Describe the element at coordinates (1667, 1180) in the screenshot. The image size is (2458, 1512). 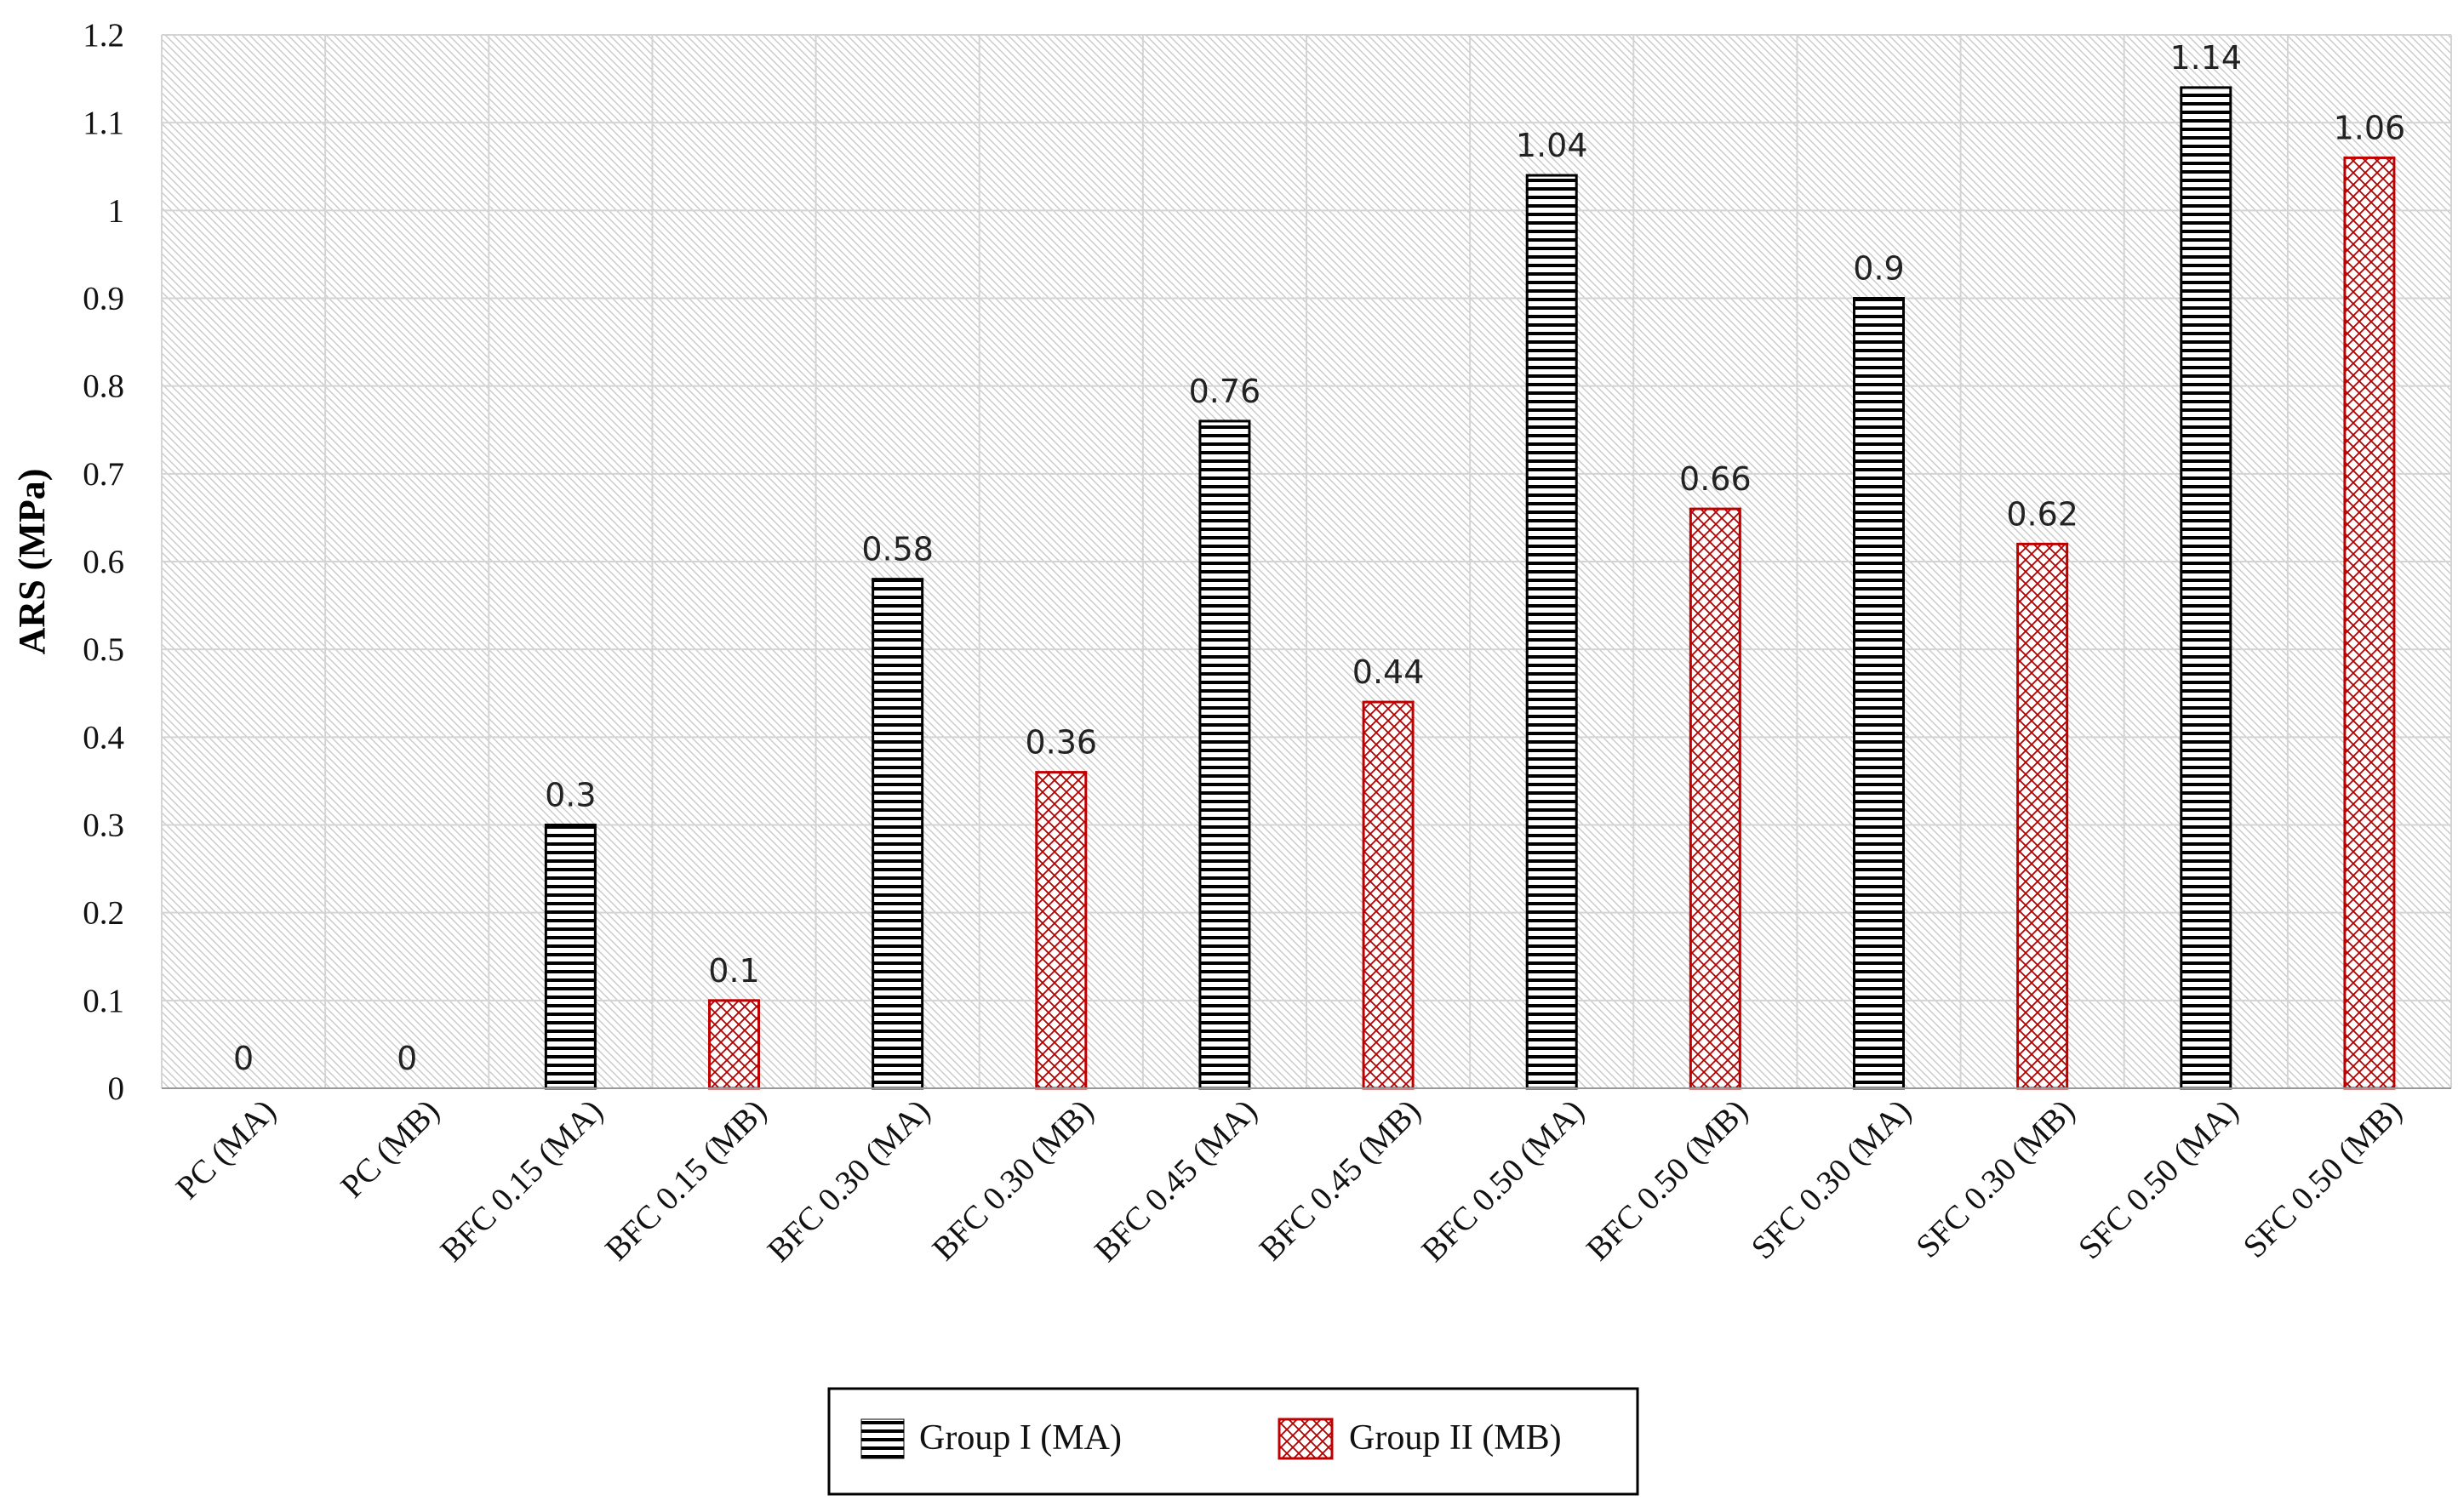
I see `x-tick-label: BFC 0.50 (MB)` at that location.